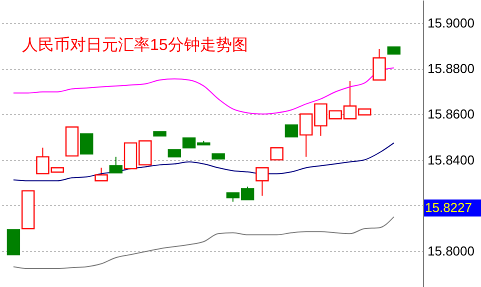 This screenshot has height=287, width=481. I want to click on y-tick-label: 15.8000, so click(451, 250).